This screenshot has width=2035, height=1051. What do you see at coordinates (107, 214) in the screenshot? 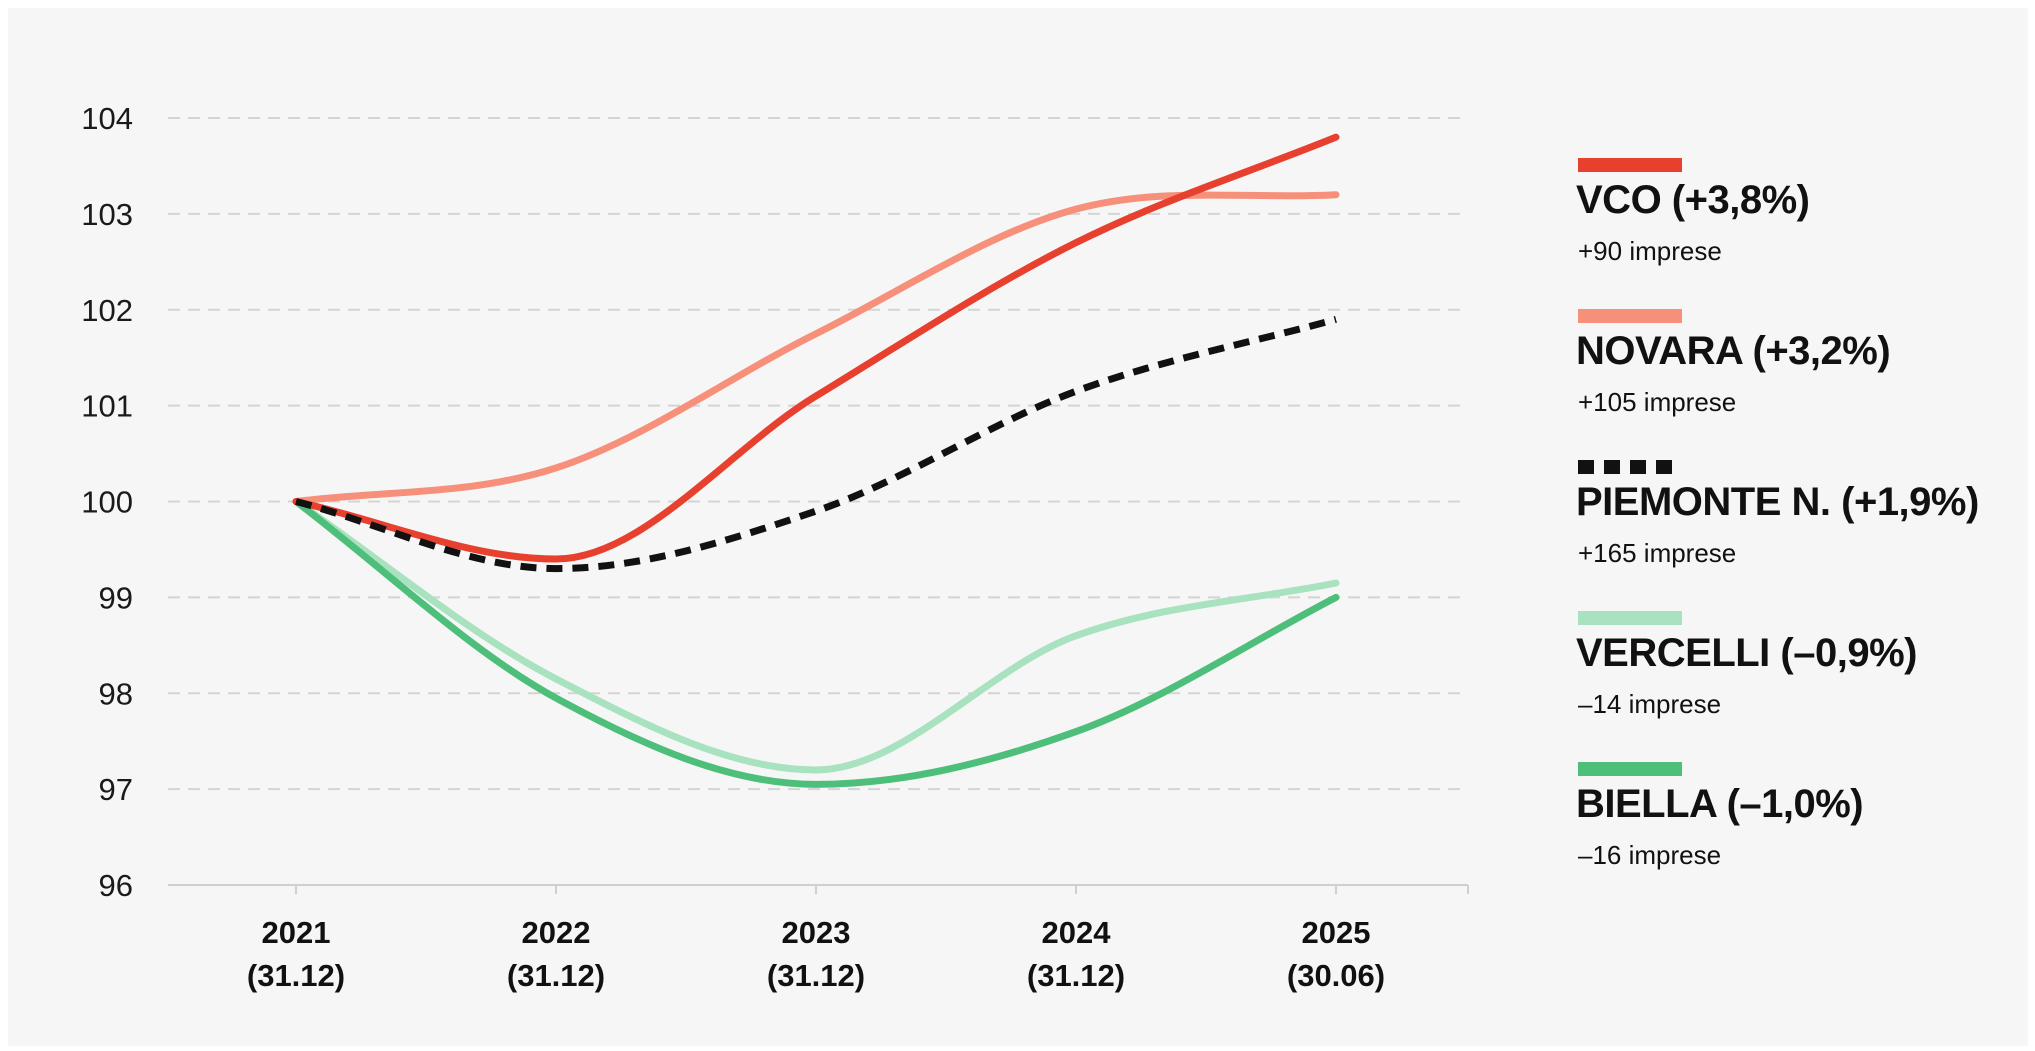
I see `y-tick-label: 103` at bounding box center [107, 214].